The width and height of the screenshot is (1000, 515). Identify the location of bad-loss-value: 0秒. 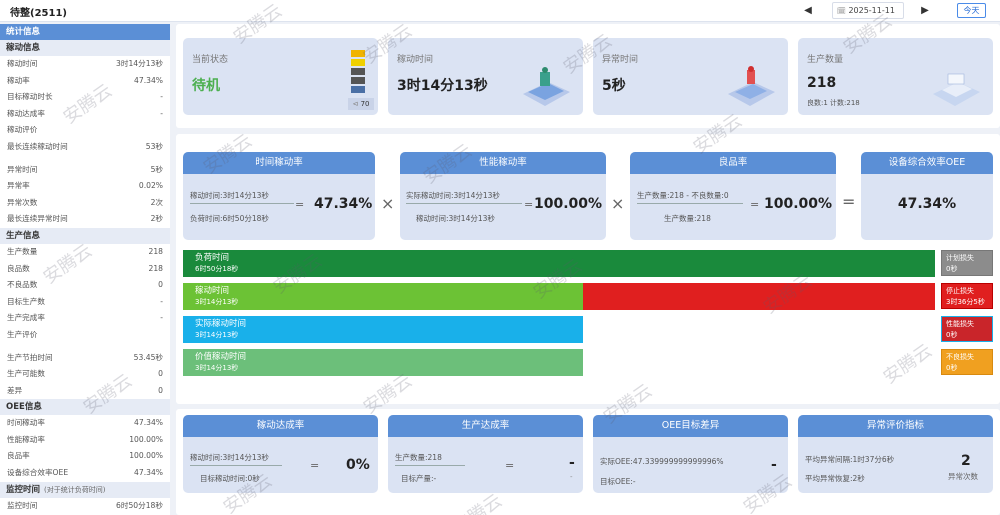
(952, 368).